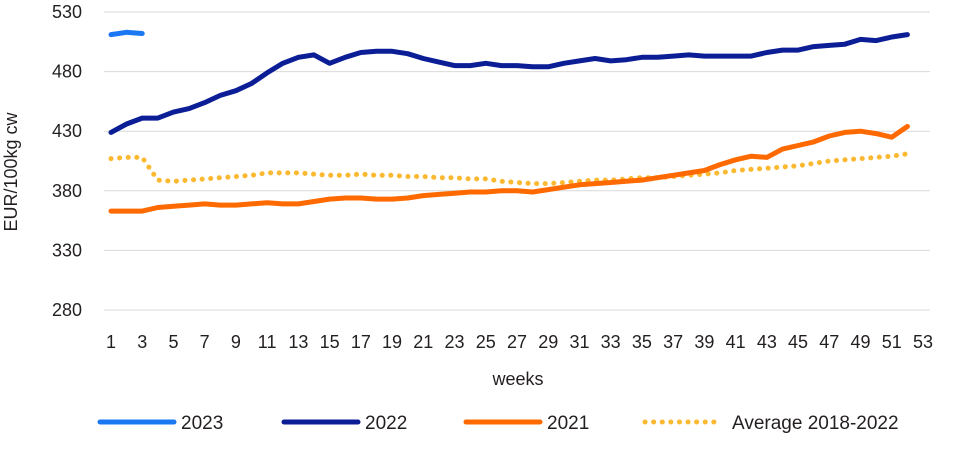  What do you see at coordinates (126, 33) in the screenshot?
I see `series-line-2023` at bounding box center [126, 33].